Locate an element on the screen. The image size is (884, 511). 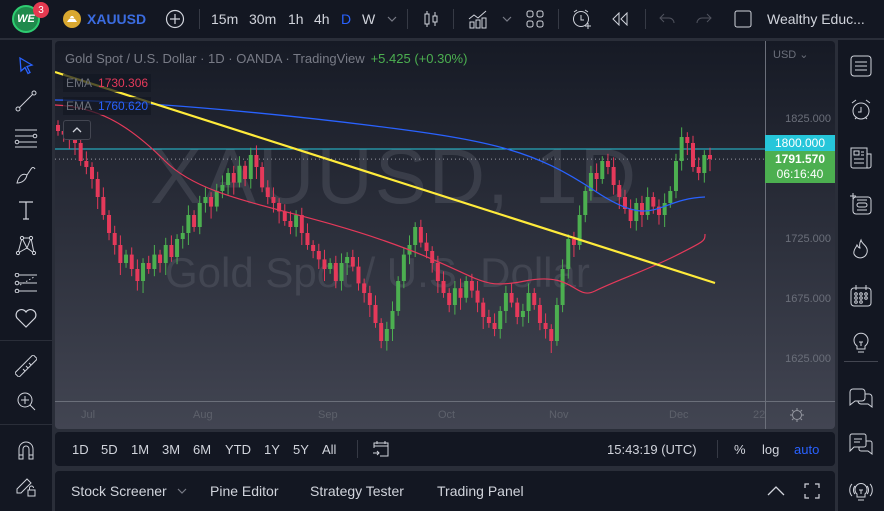
drawing-toolbar is located at coordinates (26, 275).